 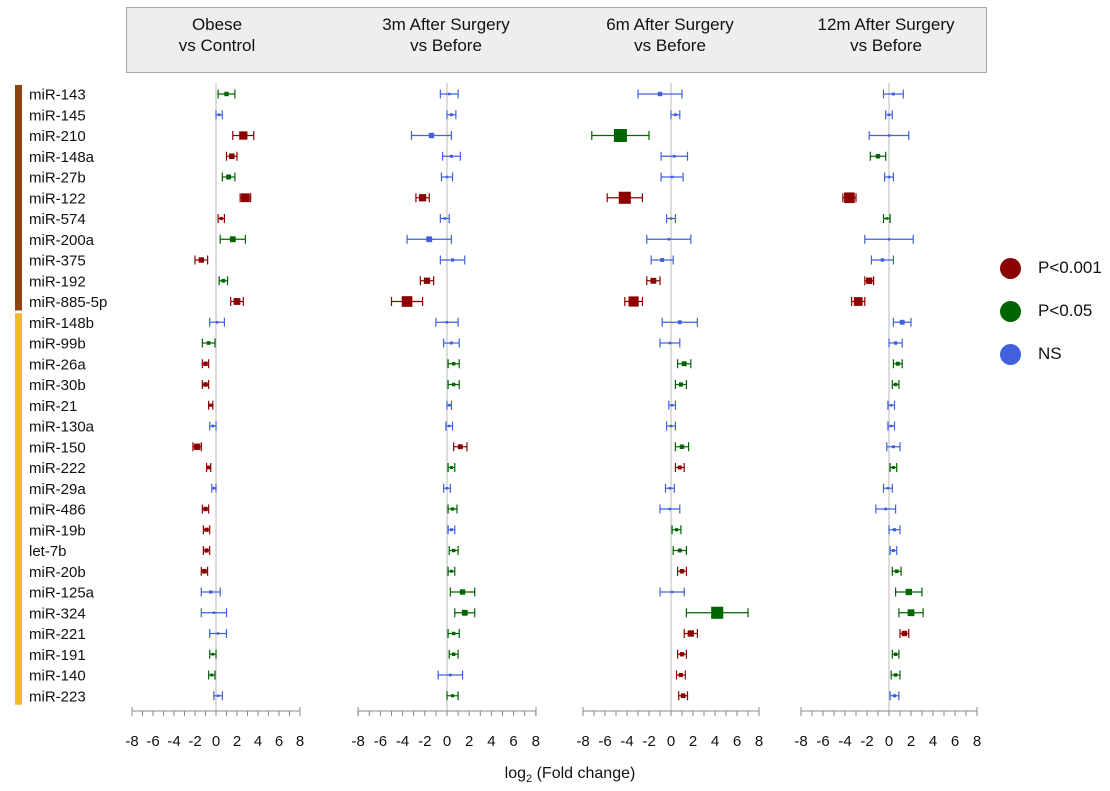 I want to click on x-tick-label: -8, so click(x=582, y=741).